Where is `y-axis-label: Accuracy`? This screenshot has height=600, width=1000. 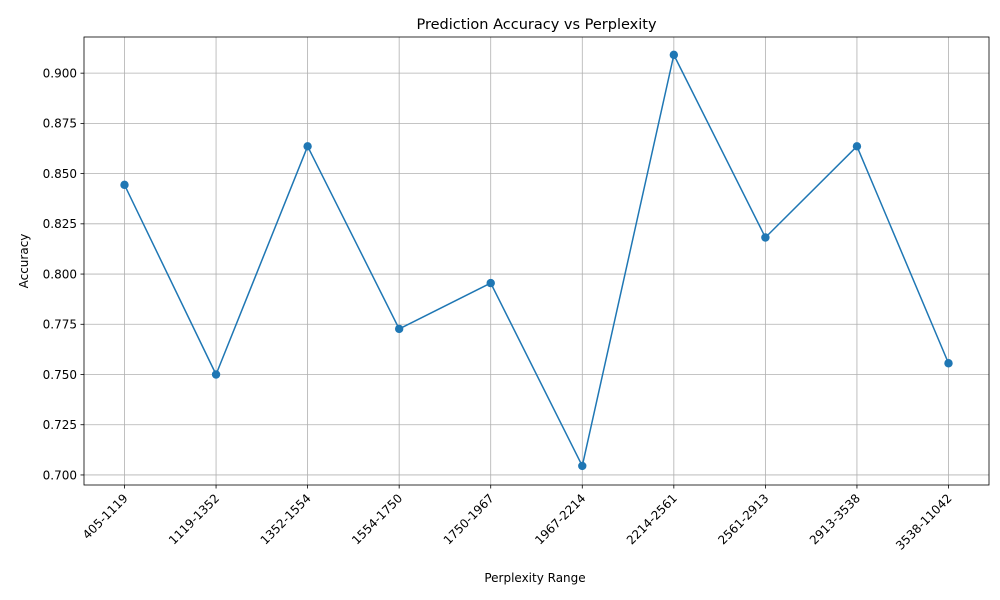 y-axis-label: Accuracy is located at coordinates (24, 261).